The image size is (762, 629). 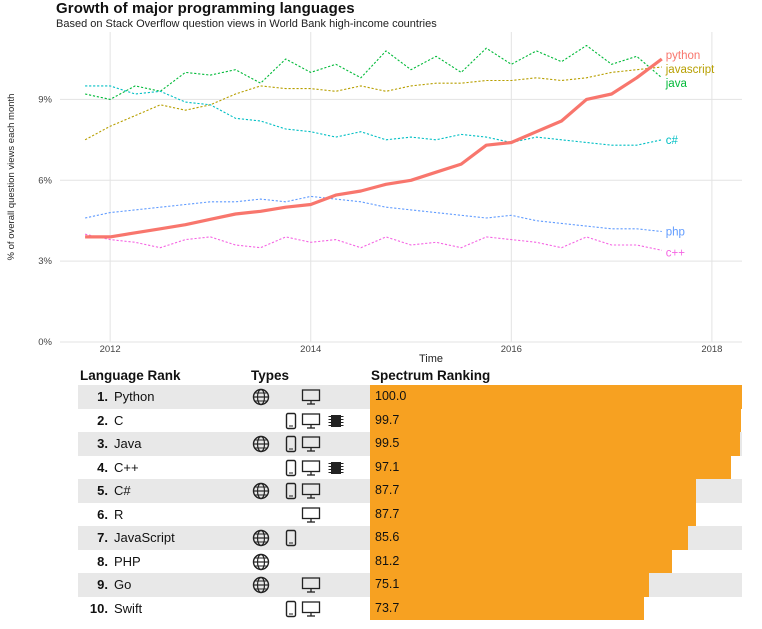 I want to click on series-label-cplusplus: c++, so click(x=675, y=253).